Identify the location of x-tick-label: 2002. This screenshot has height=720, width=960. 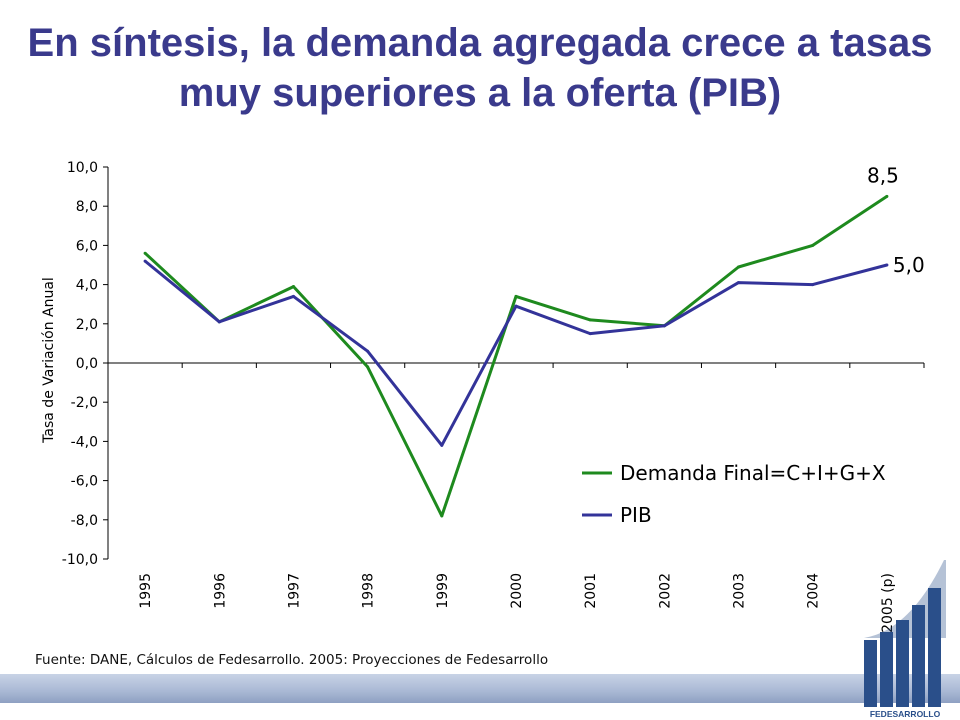
(665, 591).